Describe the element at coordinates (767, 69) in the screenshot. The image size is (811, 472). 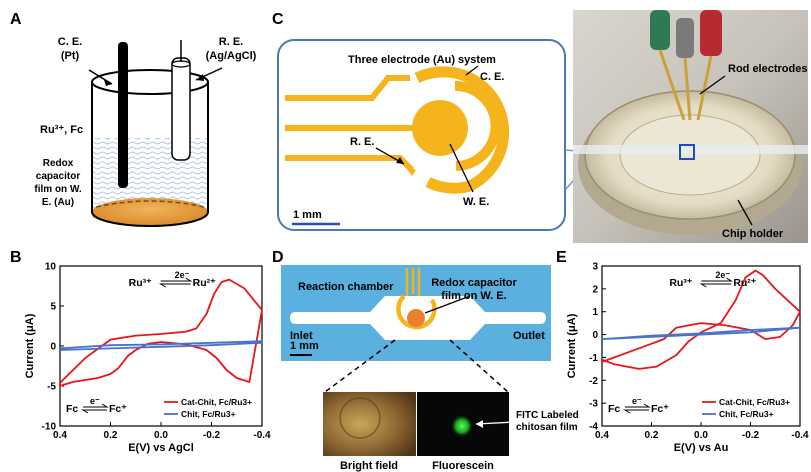
I see `rod-label: Rod electrodes` at that location.